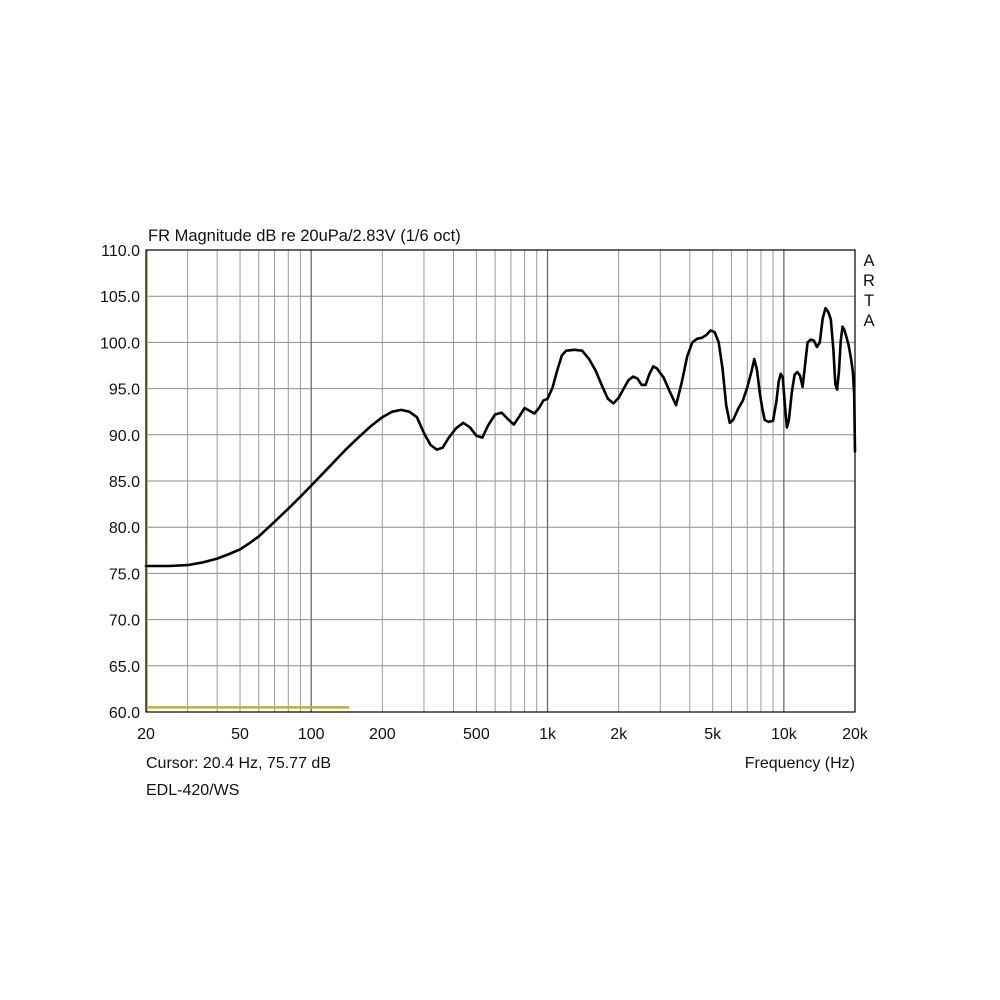 The image size is (1000, 1000). Describe the element at coordinates (146, 734) in the screenshot. I see `x-tick-label: 20` at that location.